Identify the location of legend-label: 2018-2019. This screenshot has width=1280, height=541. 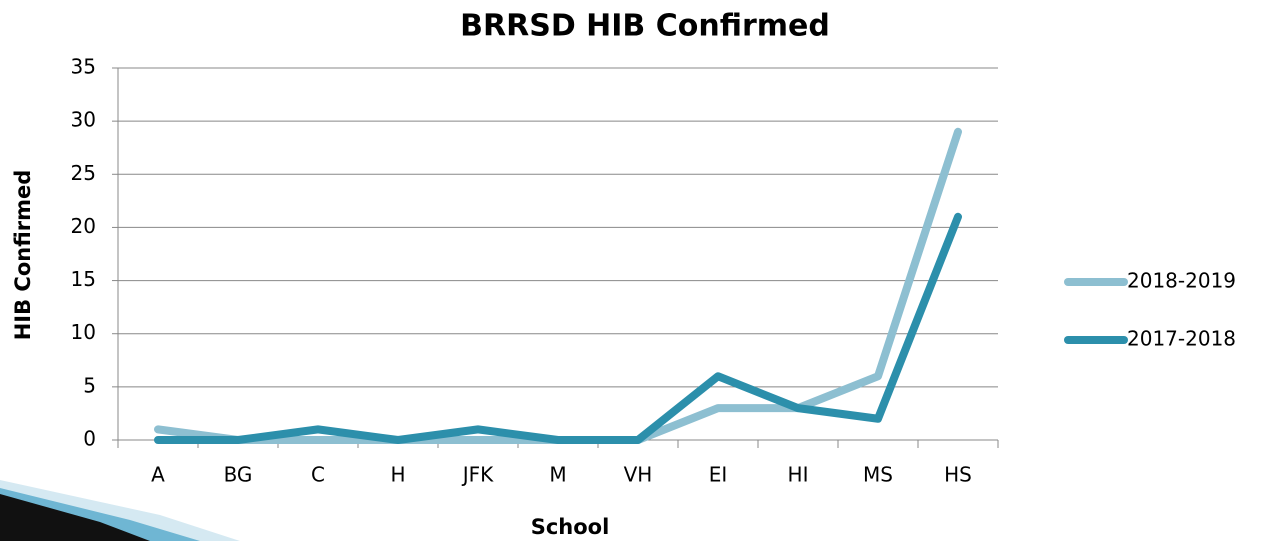
(1181, 281).